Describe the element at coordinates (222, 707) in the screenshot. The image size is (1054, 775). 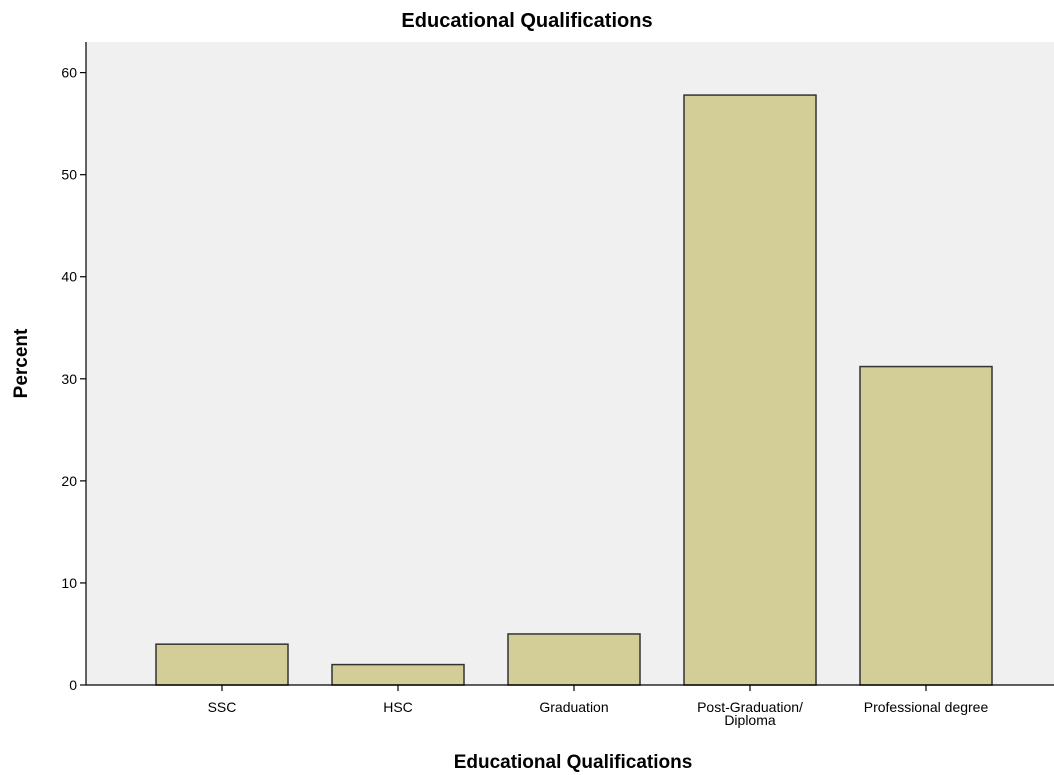
I see `x-tick-label: SSC` at that location.